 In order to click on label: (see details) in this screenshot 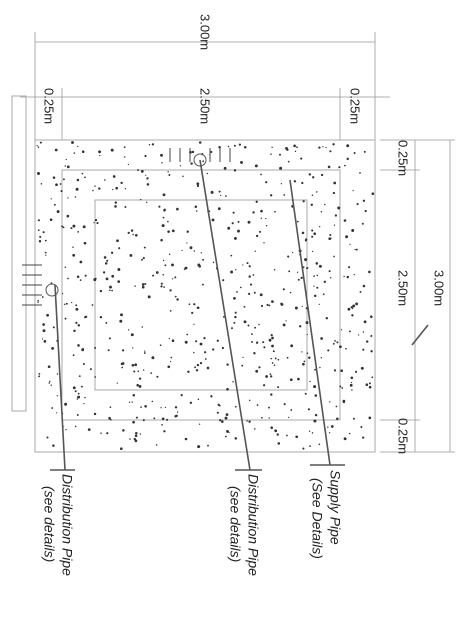, I will do `click(235, 524)`.